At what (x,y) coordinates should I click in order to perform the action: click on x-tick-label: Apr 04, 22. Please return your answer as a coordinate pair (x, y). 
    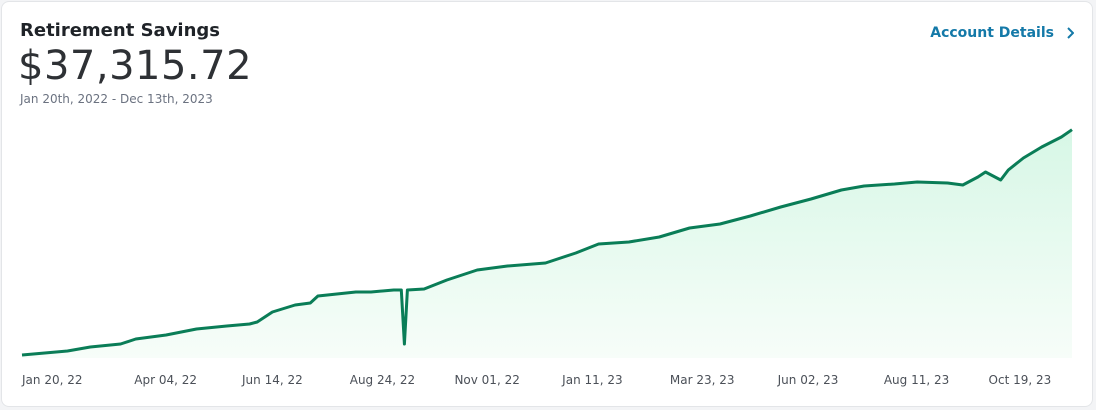
    Looking at the image, I should click on (165, 380).